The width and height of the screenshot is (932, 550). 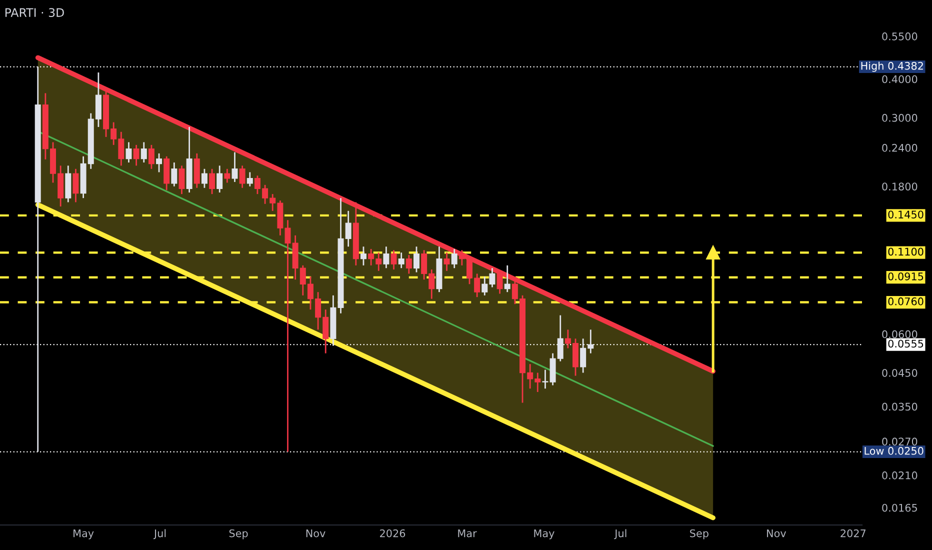 What do you see at coordinates (899, 508) in the screenshot?
I see `y-tick-label: 0.0165` at bounding box center [899, 508].